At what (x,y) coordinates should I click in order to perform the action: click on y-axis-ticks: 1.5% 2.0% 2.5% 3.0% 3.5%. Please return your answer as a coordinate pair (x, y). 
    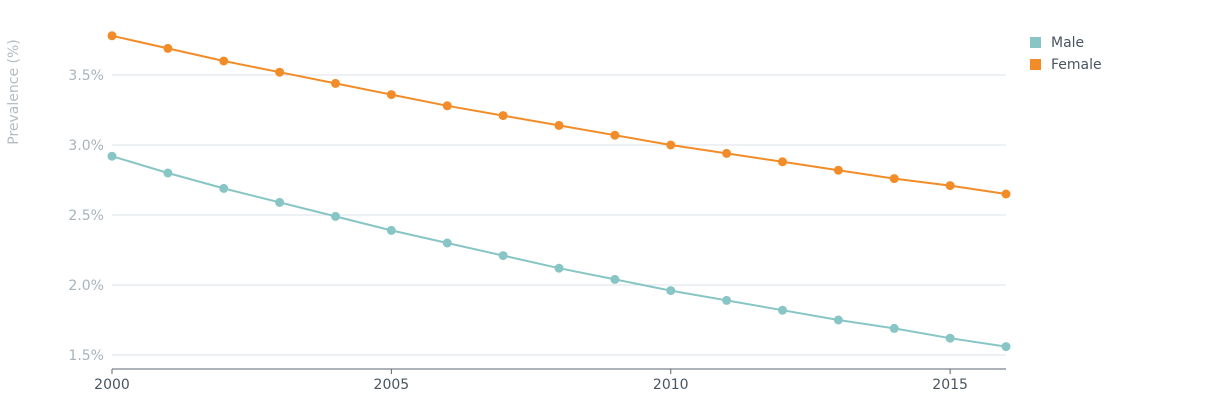
    Looking at the image, I should click on (86, 216).